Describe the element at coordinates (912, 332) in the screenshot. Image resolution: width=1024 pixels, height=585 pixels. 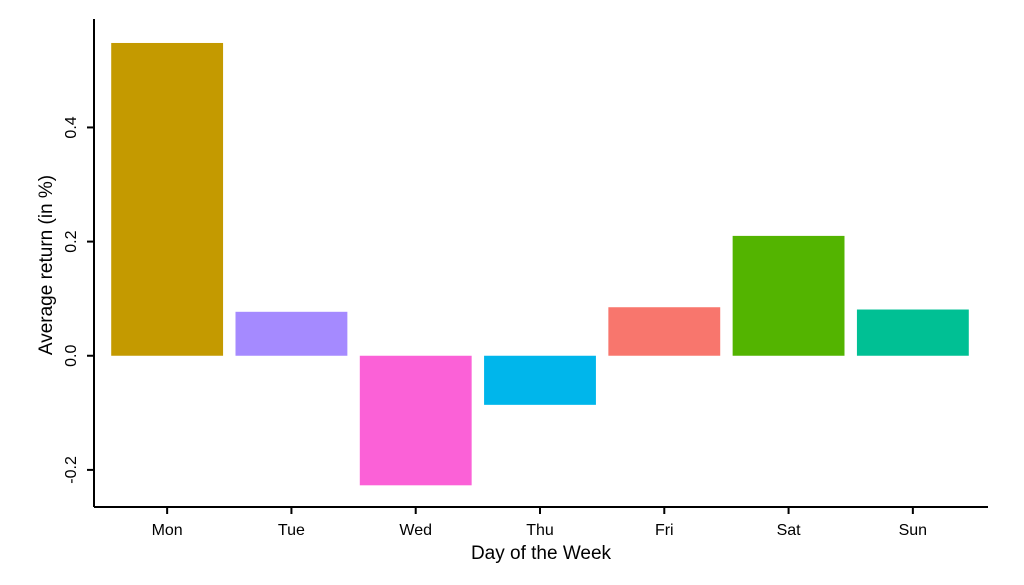
I see `bar-sun` at that location.